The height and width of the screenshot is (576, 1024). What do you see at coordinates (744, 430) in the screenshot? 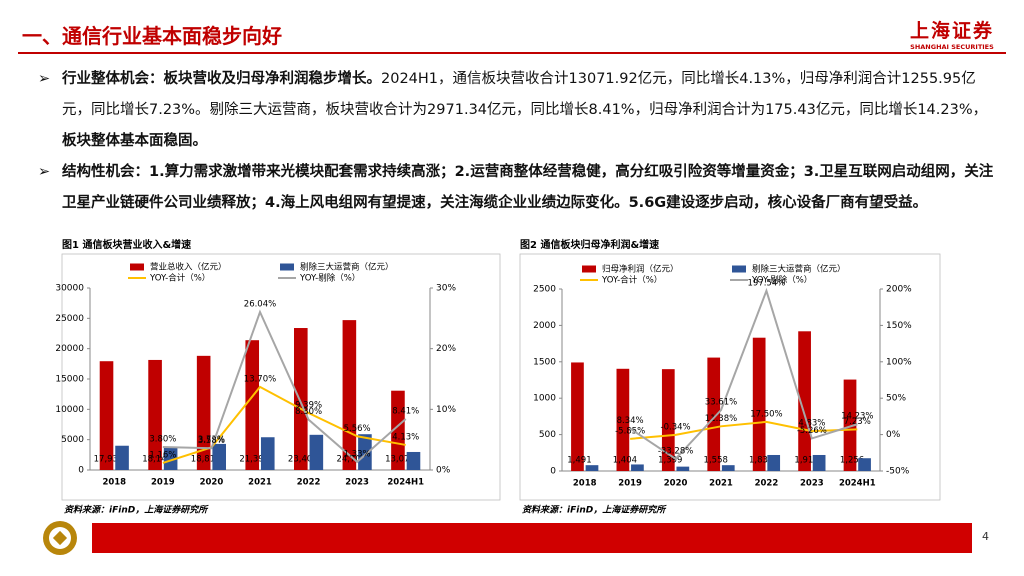
I see `line` at bounding box center [744, 430].